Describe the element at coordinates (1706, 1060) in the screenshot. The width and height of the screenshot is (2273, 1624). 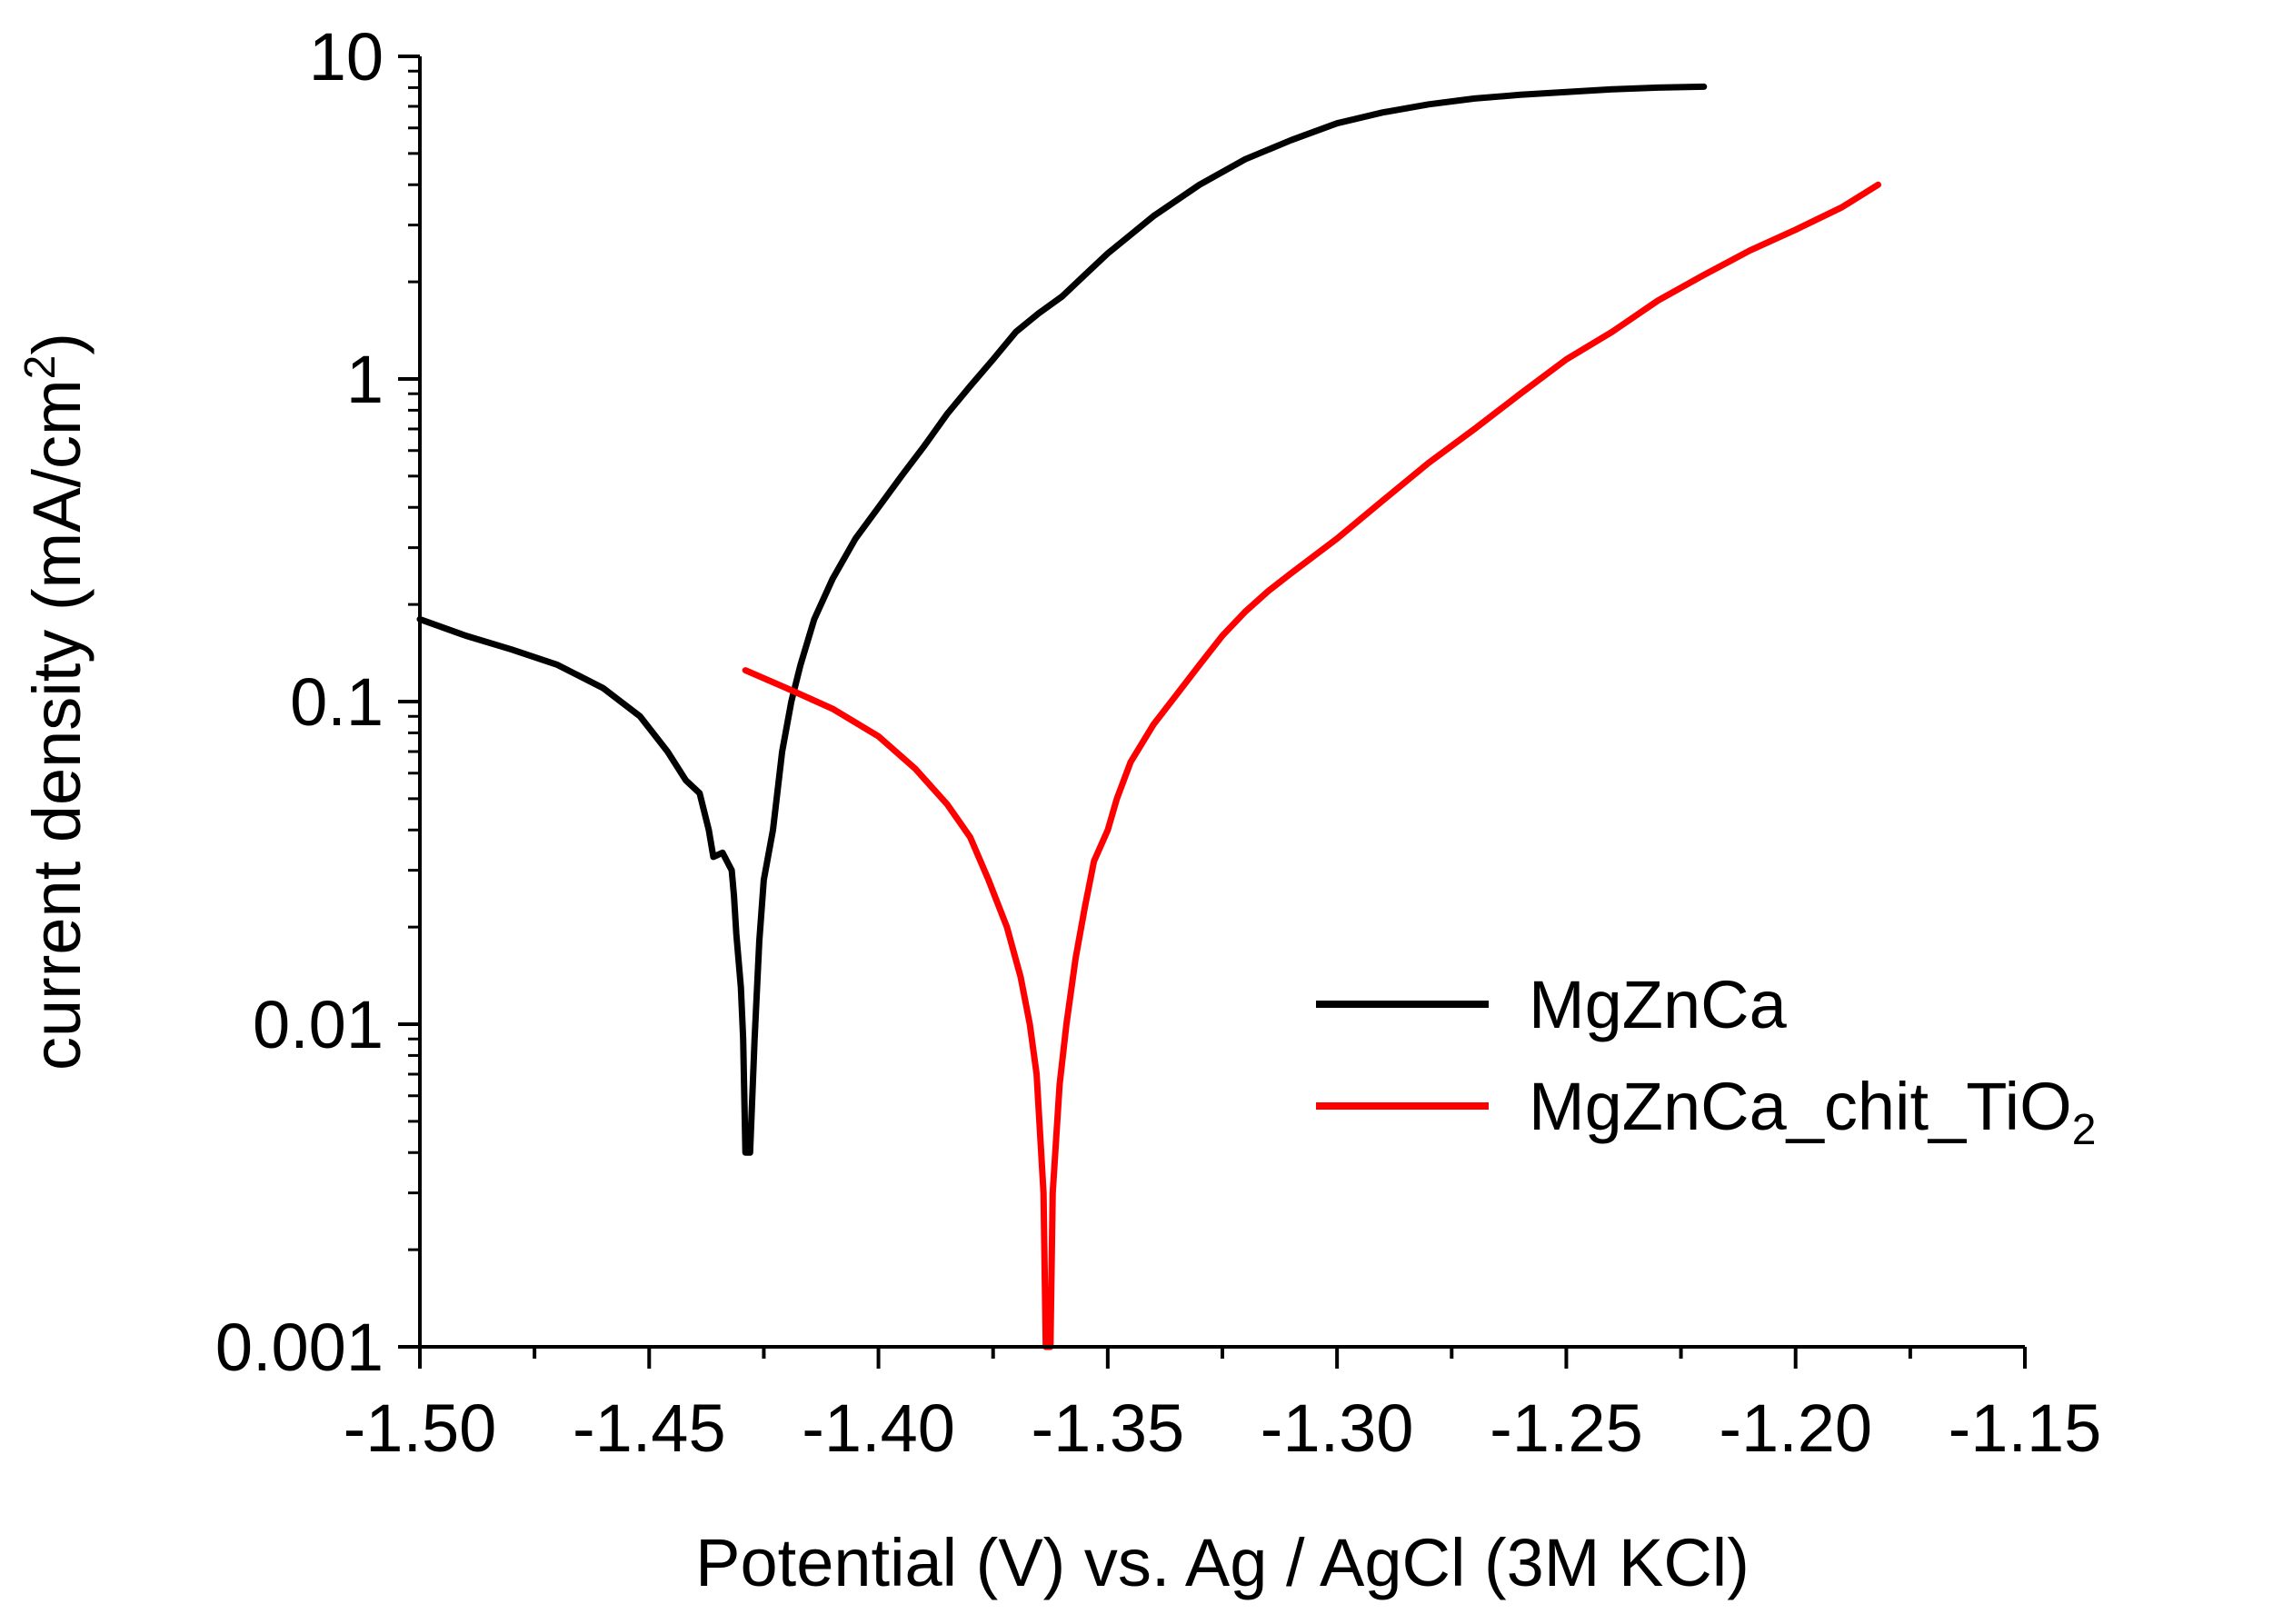
I see `legend: MgZnCa MgZnCa_chit_TiO2` at that location.